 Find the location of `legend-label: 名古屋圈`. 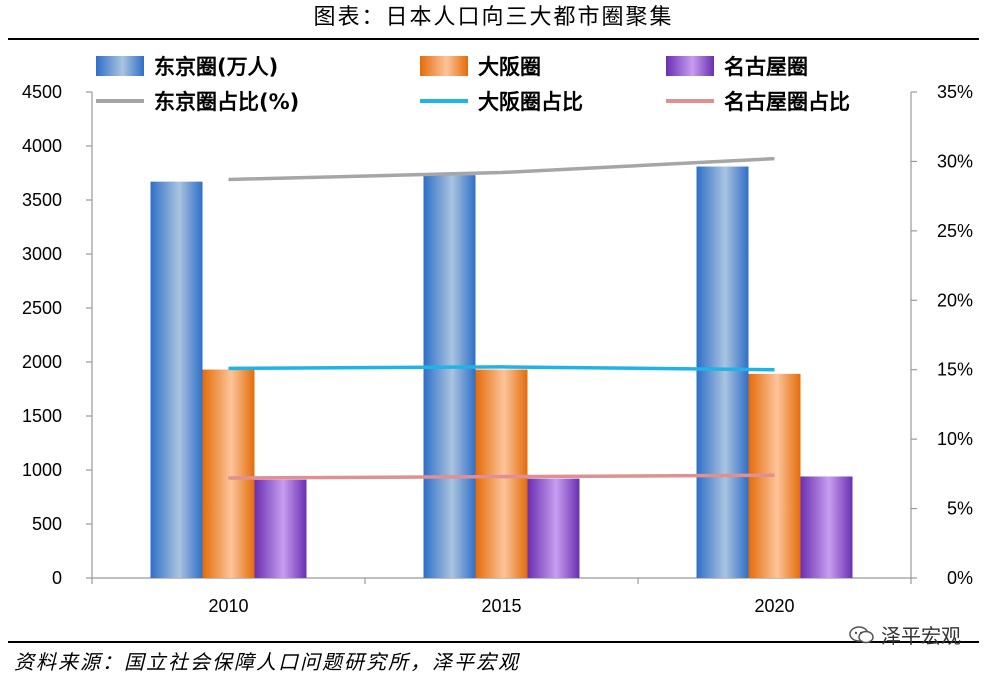

legend-label: 名古屋圈 is located at coordinates (766, 67).